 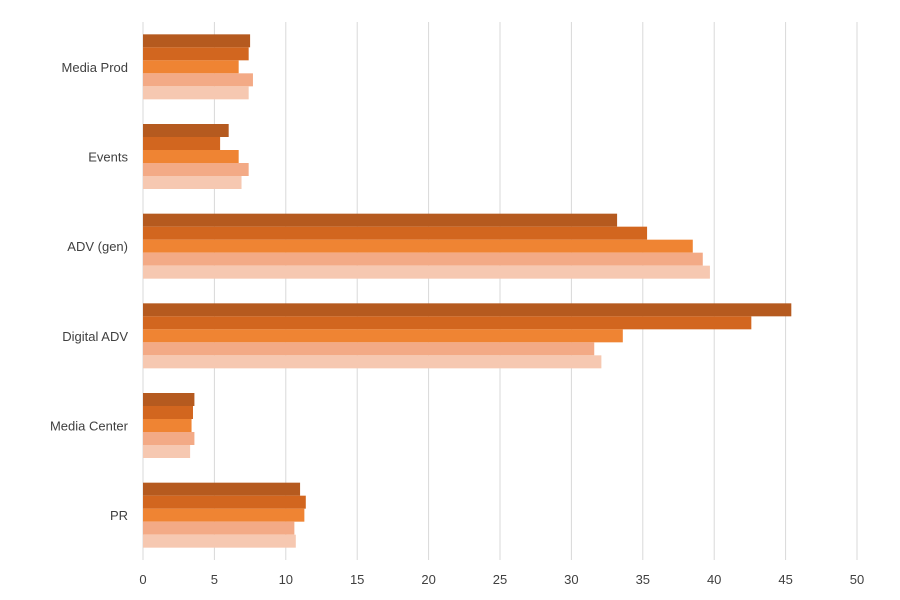 What do you see at coordinates (571, 579) in the screenshot?
I see `x-tick-label: 30` at bounding box center [571, 579].